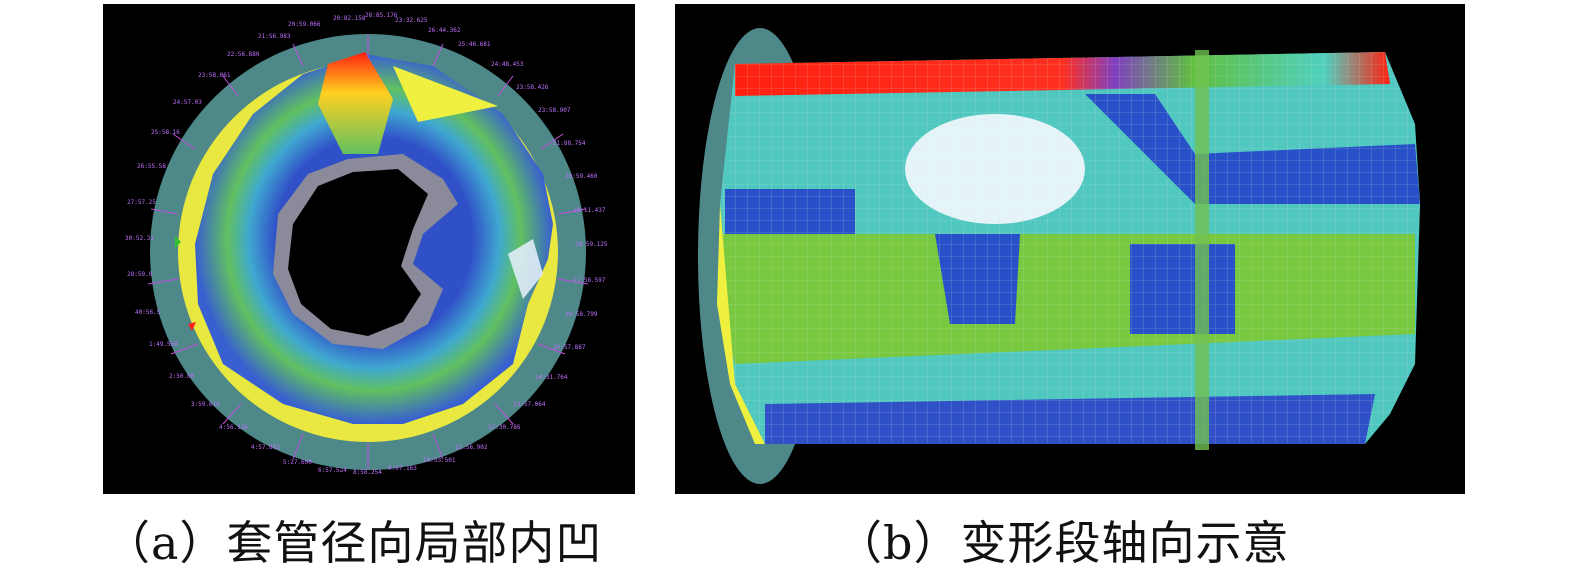  I want to click on ring-label: 20:59.066, so click(304, 24).